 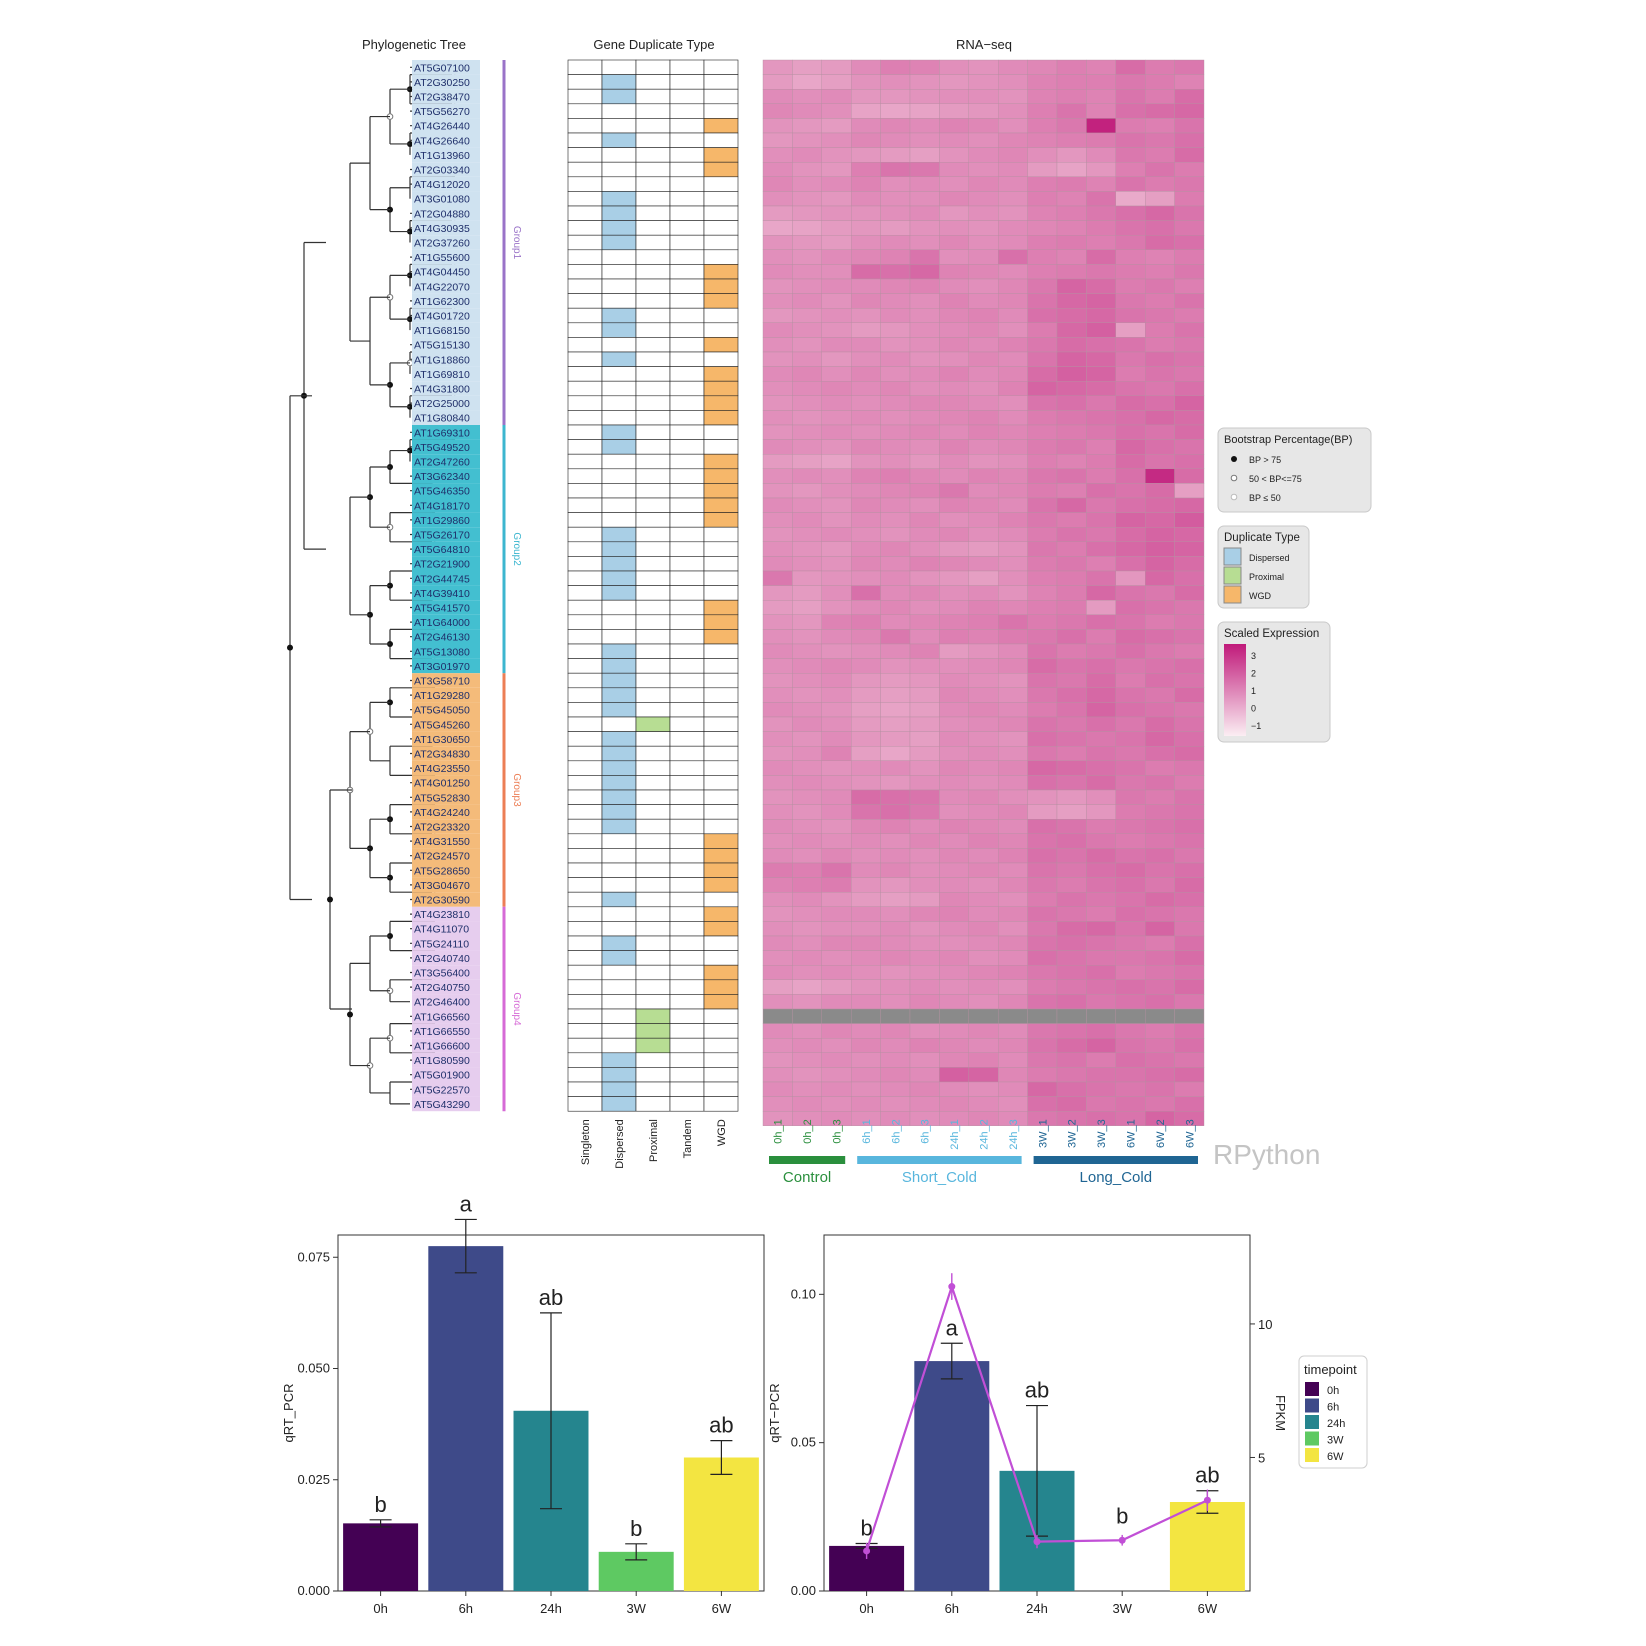 I want to click on rna-column-label: 0h_2, so click(x=808, y=1131).